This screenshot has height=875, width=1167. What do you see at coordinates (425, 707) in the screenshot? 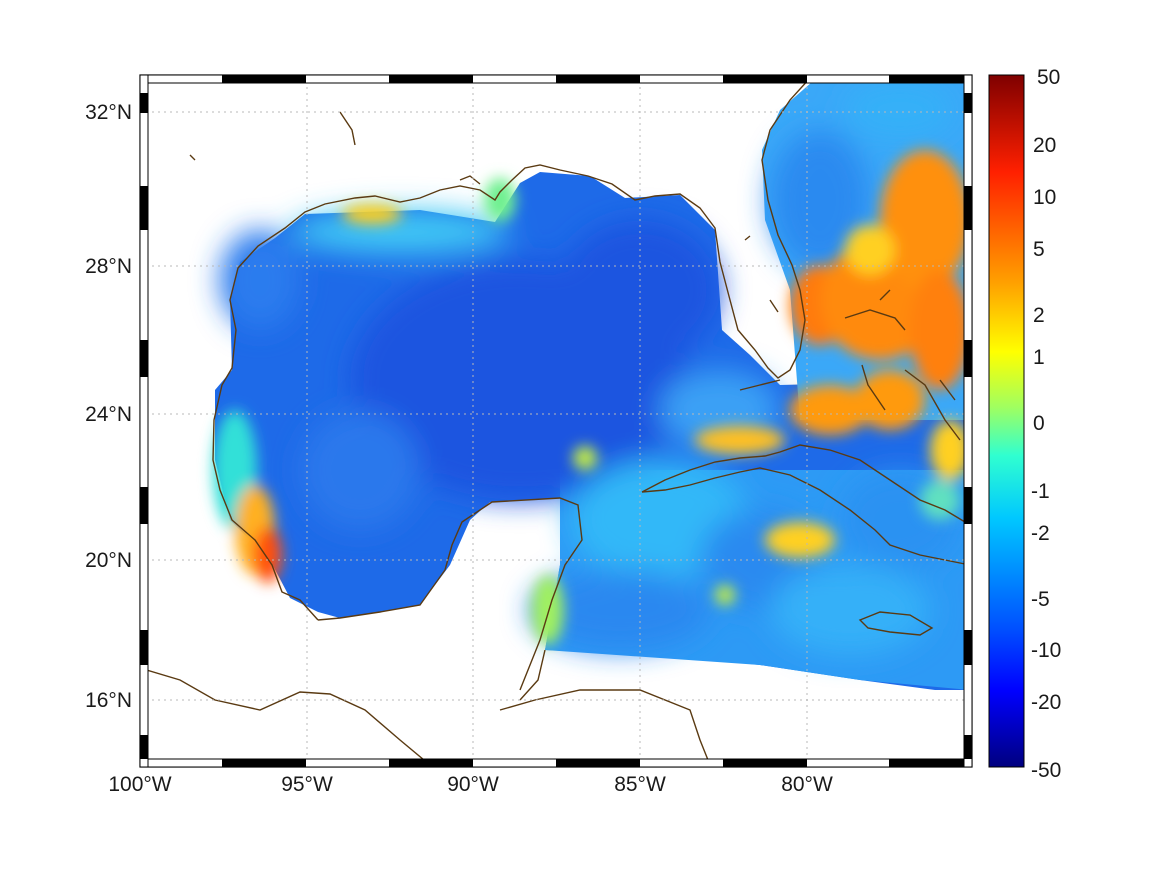
I see `central-america-coastline` at bounding box center [425, 707].